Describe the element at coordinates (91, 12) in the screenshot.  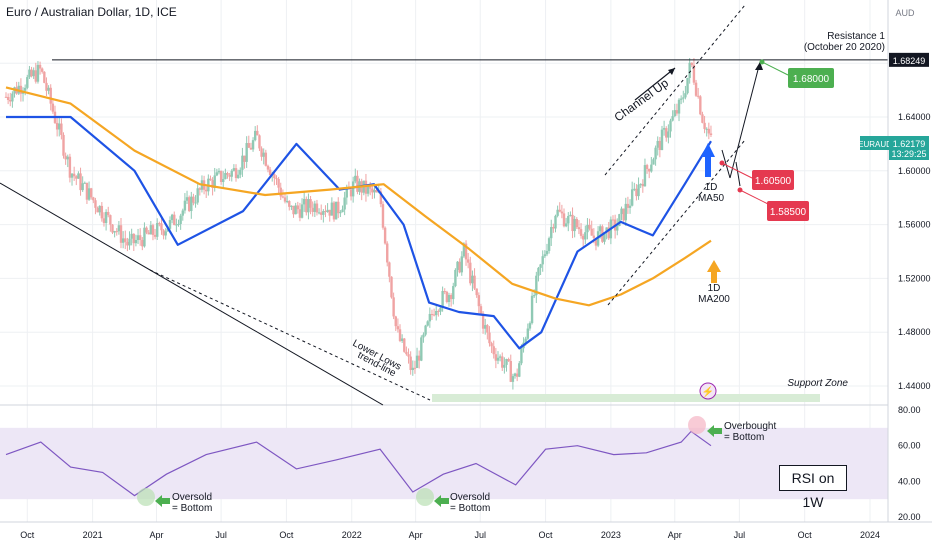
I see `chart-title: Euro / Australian Dollar, 1D, ICE` at that location.